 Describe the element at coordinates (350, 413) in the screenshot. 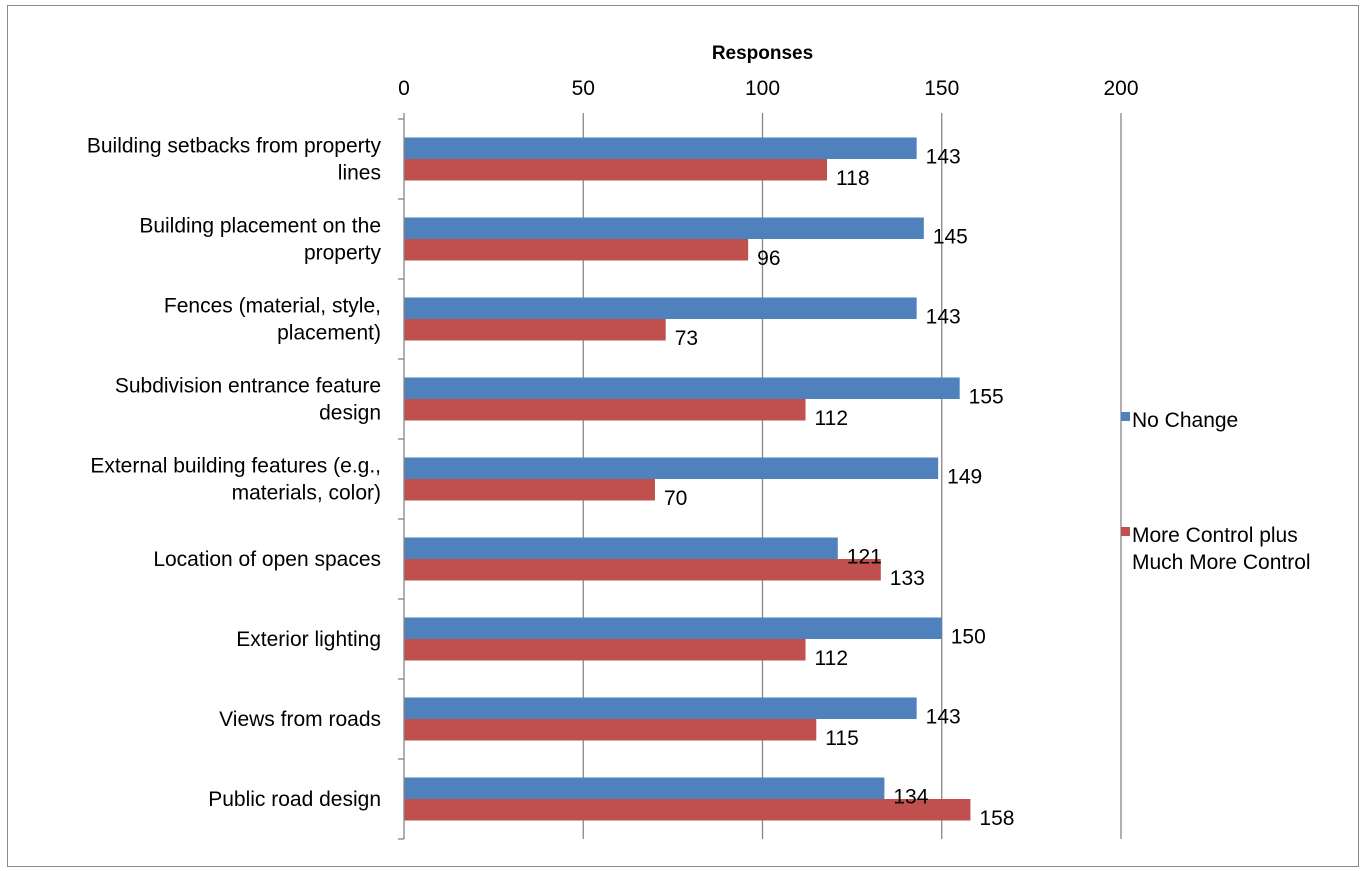

I see `category-label: design` at that location.